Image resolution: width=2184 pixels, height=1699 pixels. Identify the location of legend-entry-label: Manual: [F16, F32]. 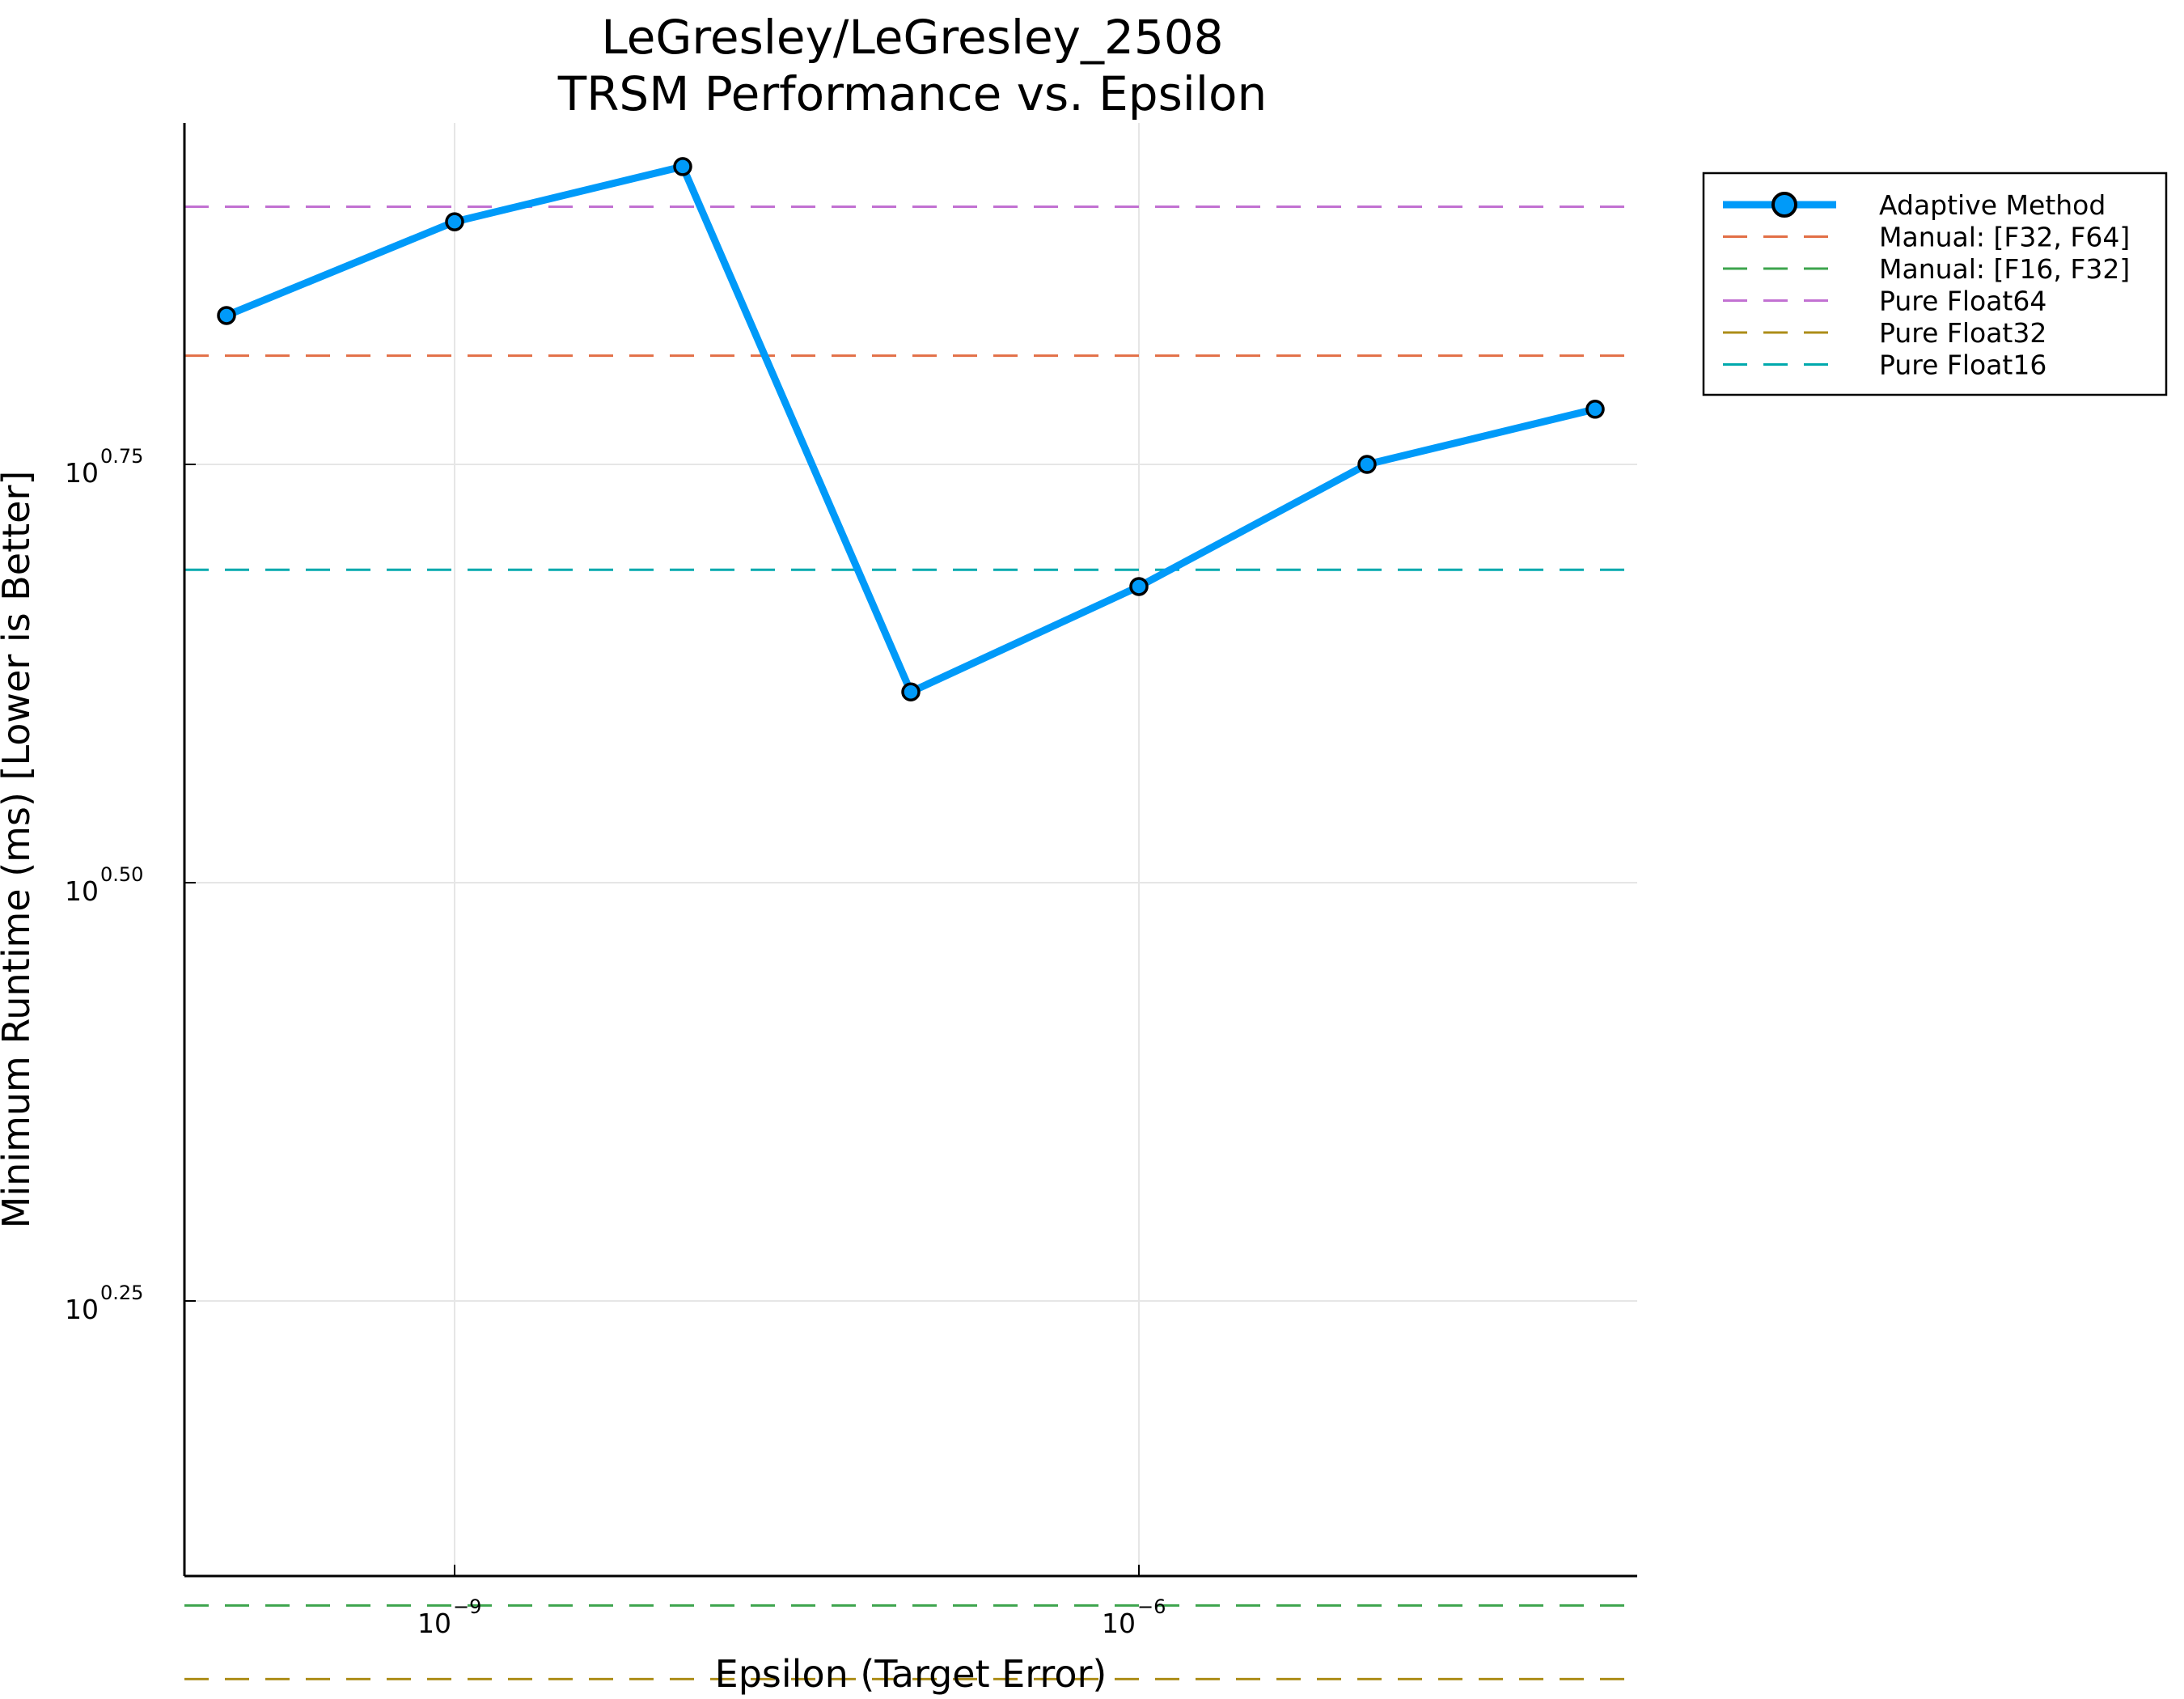
(2004, 269).